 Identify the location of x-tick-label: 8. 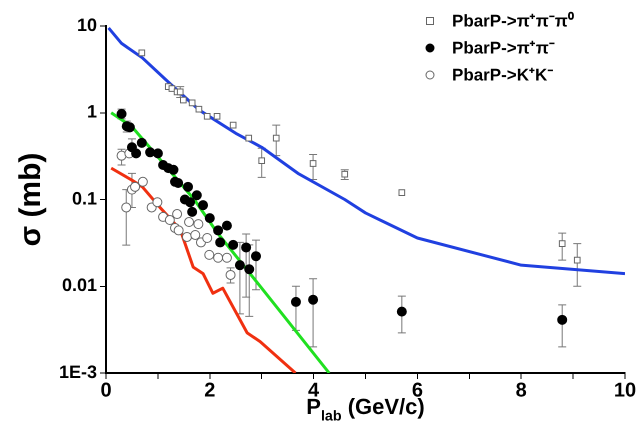
(521, 391).